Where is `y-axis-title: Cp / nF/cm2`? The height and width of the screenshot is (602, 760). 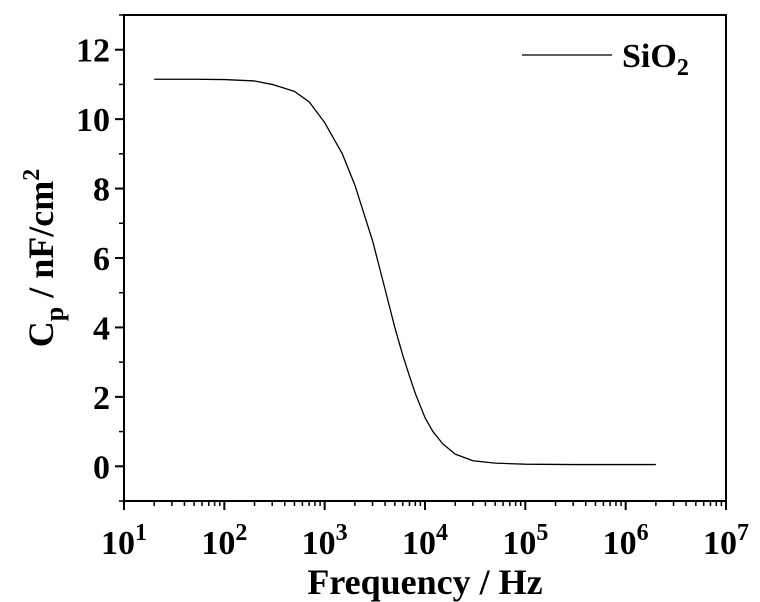 y-axis-title: Cp / nF/cm2 is located at coordinates (44, 258).